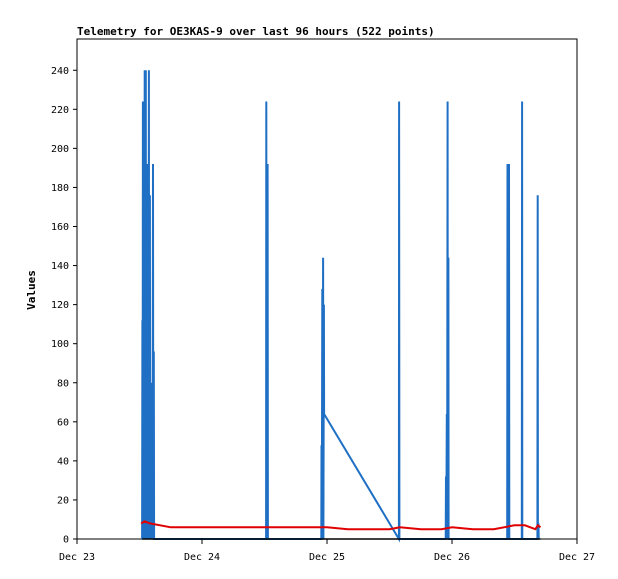  What do you see at coordinates (327, 557) in the screenshot?
I see `x-tick-label: Dec 25` at bounding box center [327, 557].